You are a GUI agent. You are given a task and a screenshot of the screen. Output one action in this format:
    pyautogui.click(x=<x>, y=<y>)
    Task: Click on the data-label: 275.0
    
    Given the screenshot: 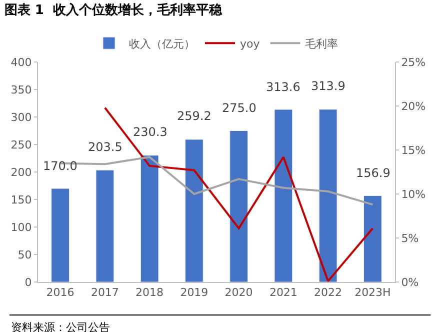 What is the action you would take?
    pyautogui.click(x=239, y=108)
    